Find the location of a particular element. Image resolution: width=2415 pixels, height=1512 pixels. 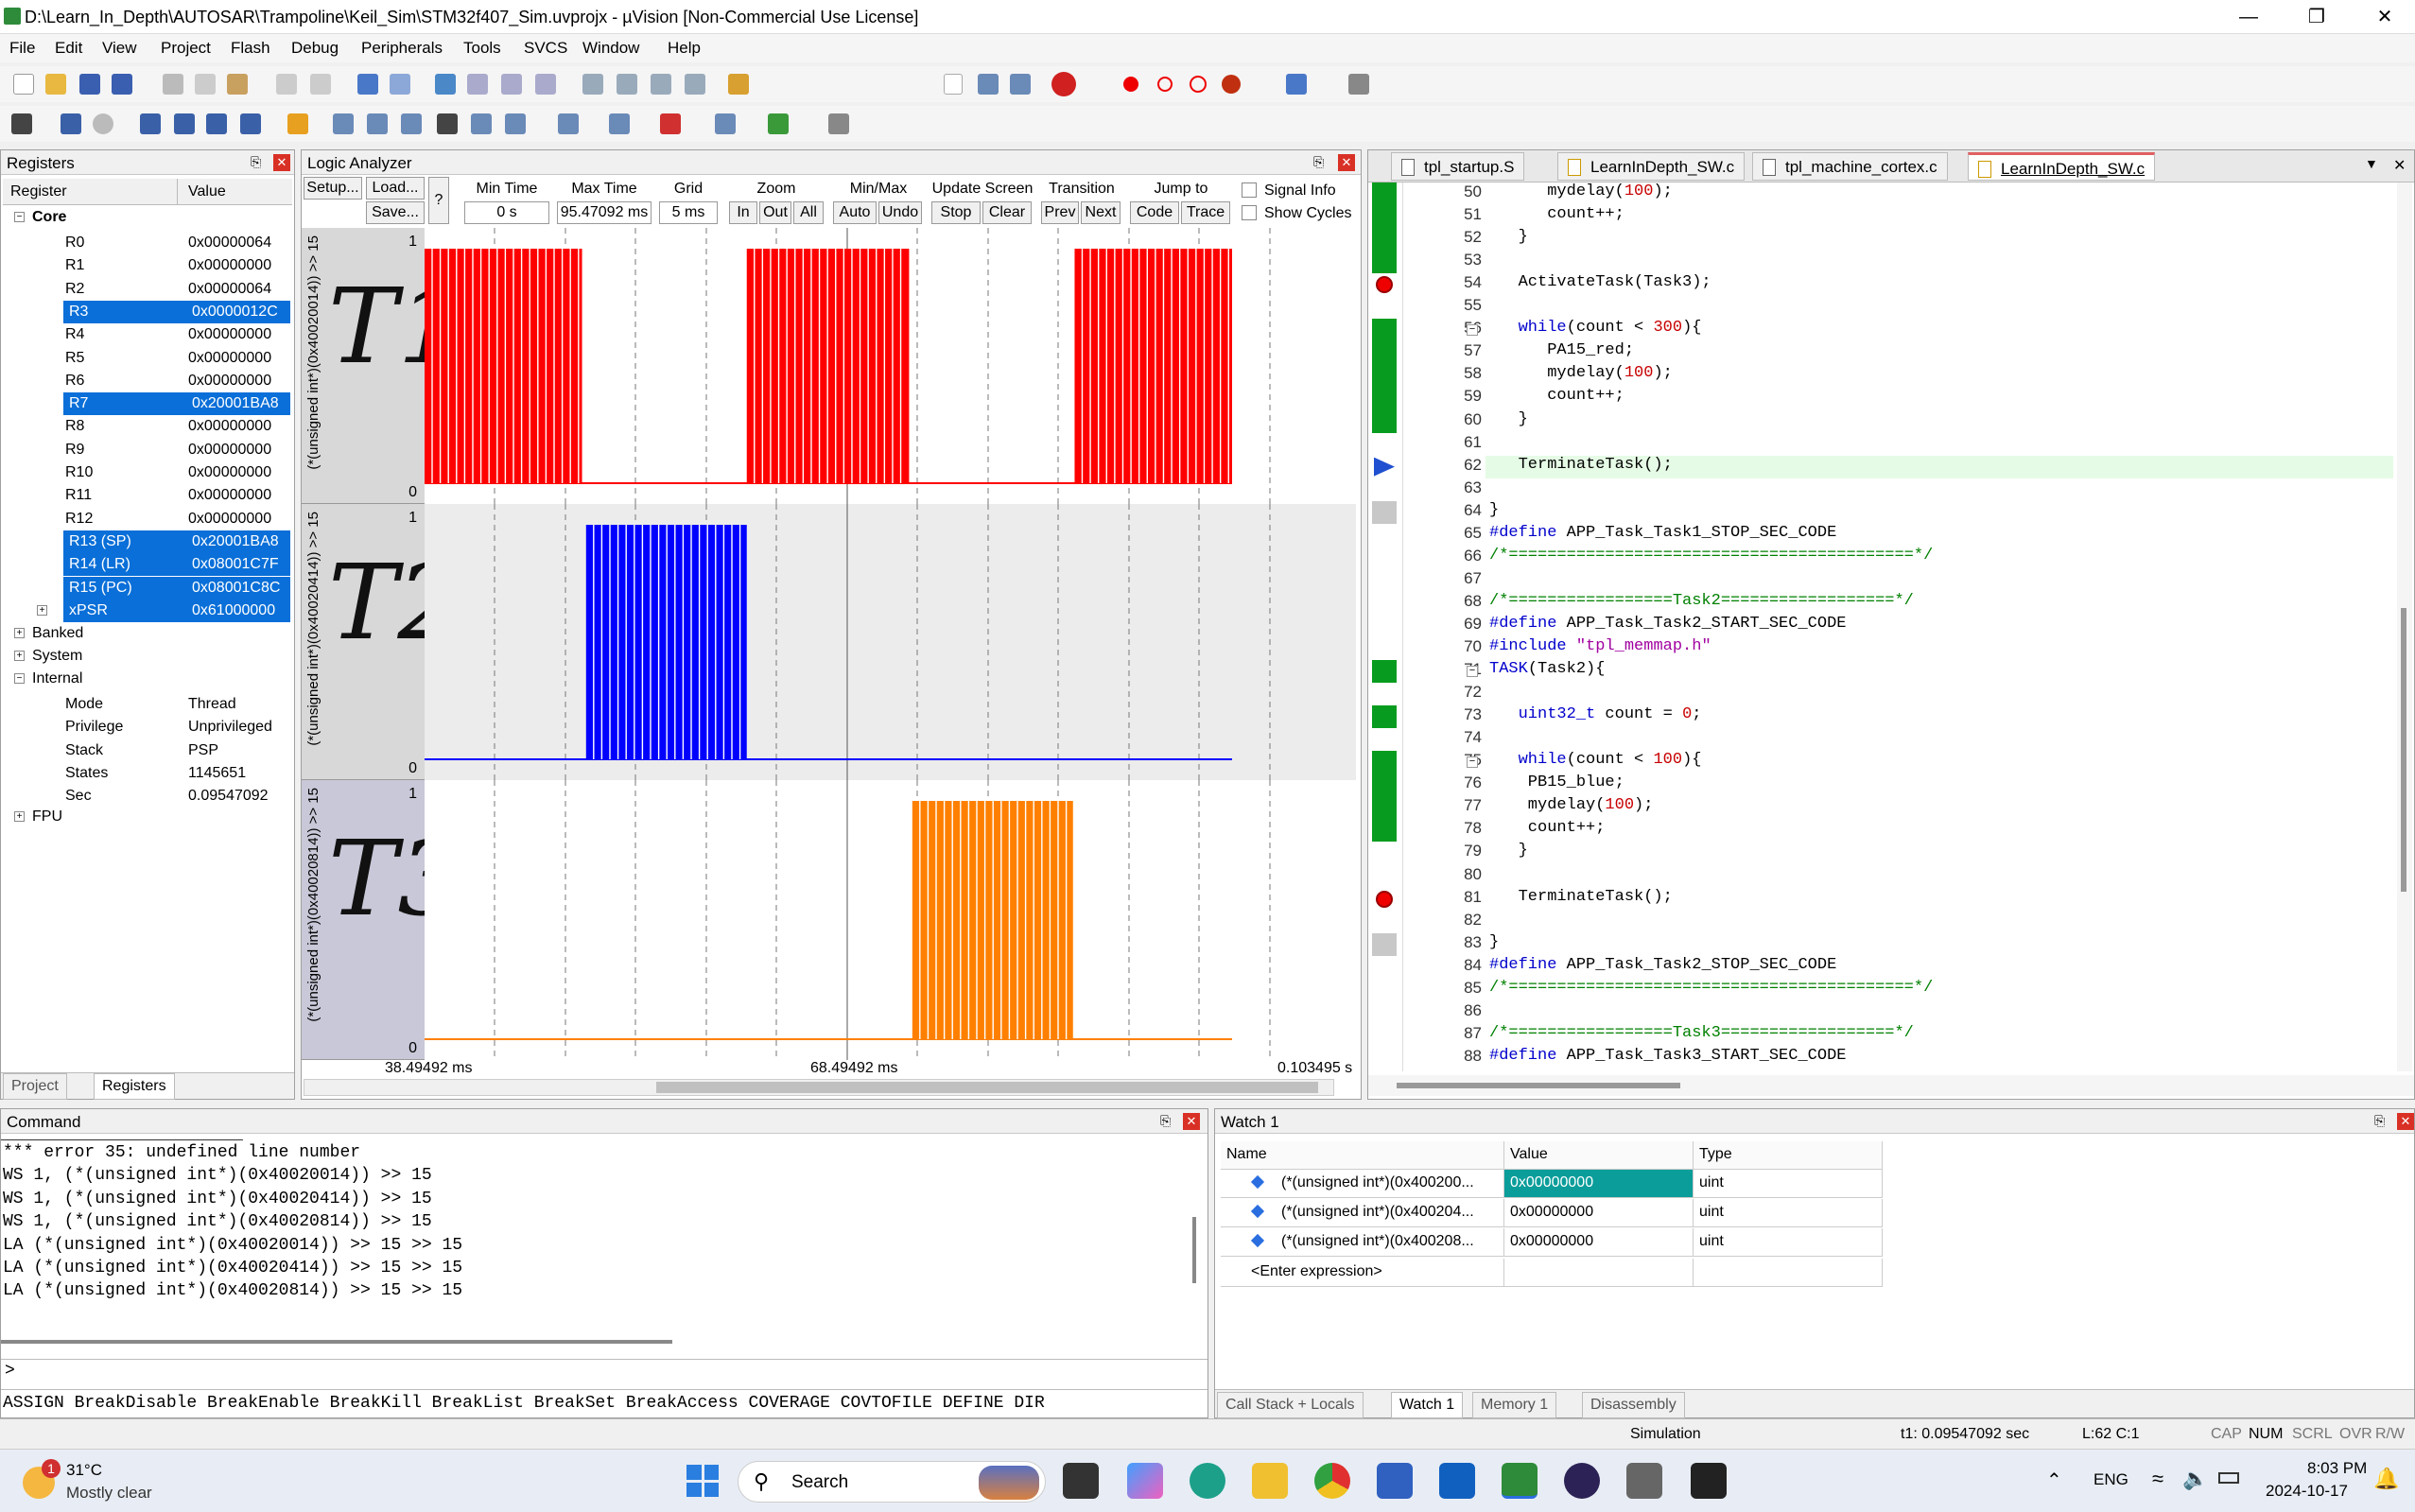

step-out-icon is located at coordinates (216, 123).